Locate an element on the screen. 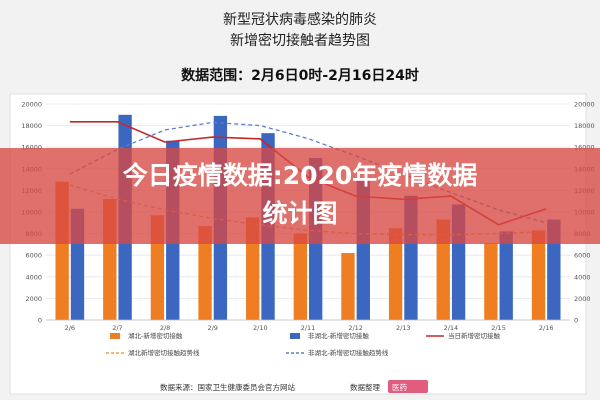  y-tick-label-right: 0 is located at coordinates (576, 321).